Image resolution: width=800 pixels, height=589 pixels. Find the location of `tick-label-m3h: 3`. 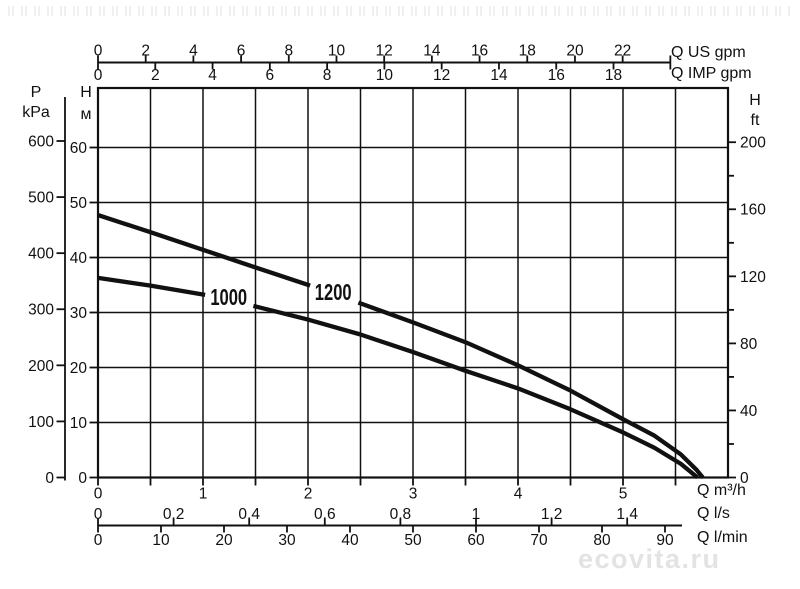

tick-label-m3h: 3 is located at coordinates (413, 493).